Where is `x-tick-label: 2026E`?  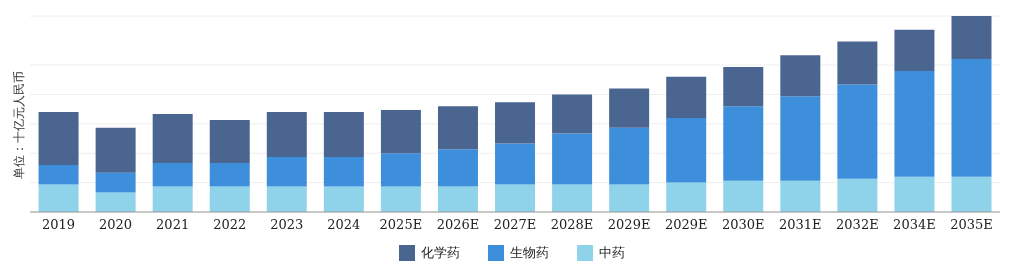 x-tick-label: 2026E is located at coordinates (458, 225).